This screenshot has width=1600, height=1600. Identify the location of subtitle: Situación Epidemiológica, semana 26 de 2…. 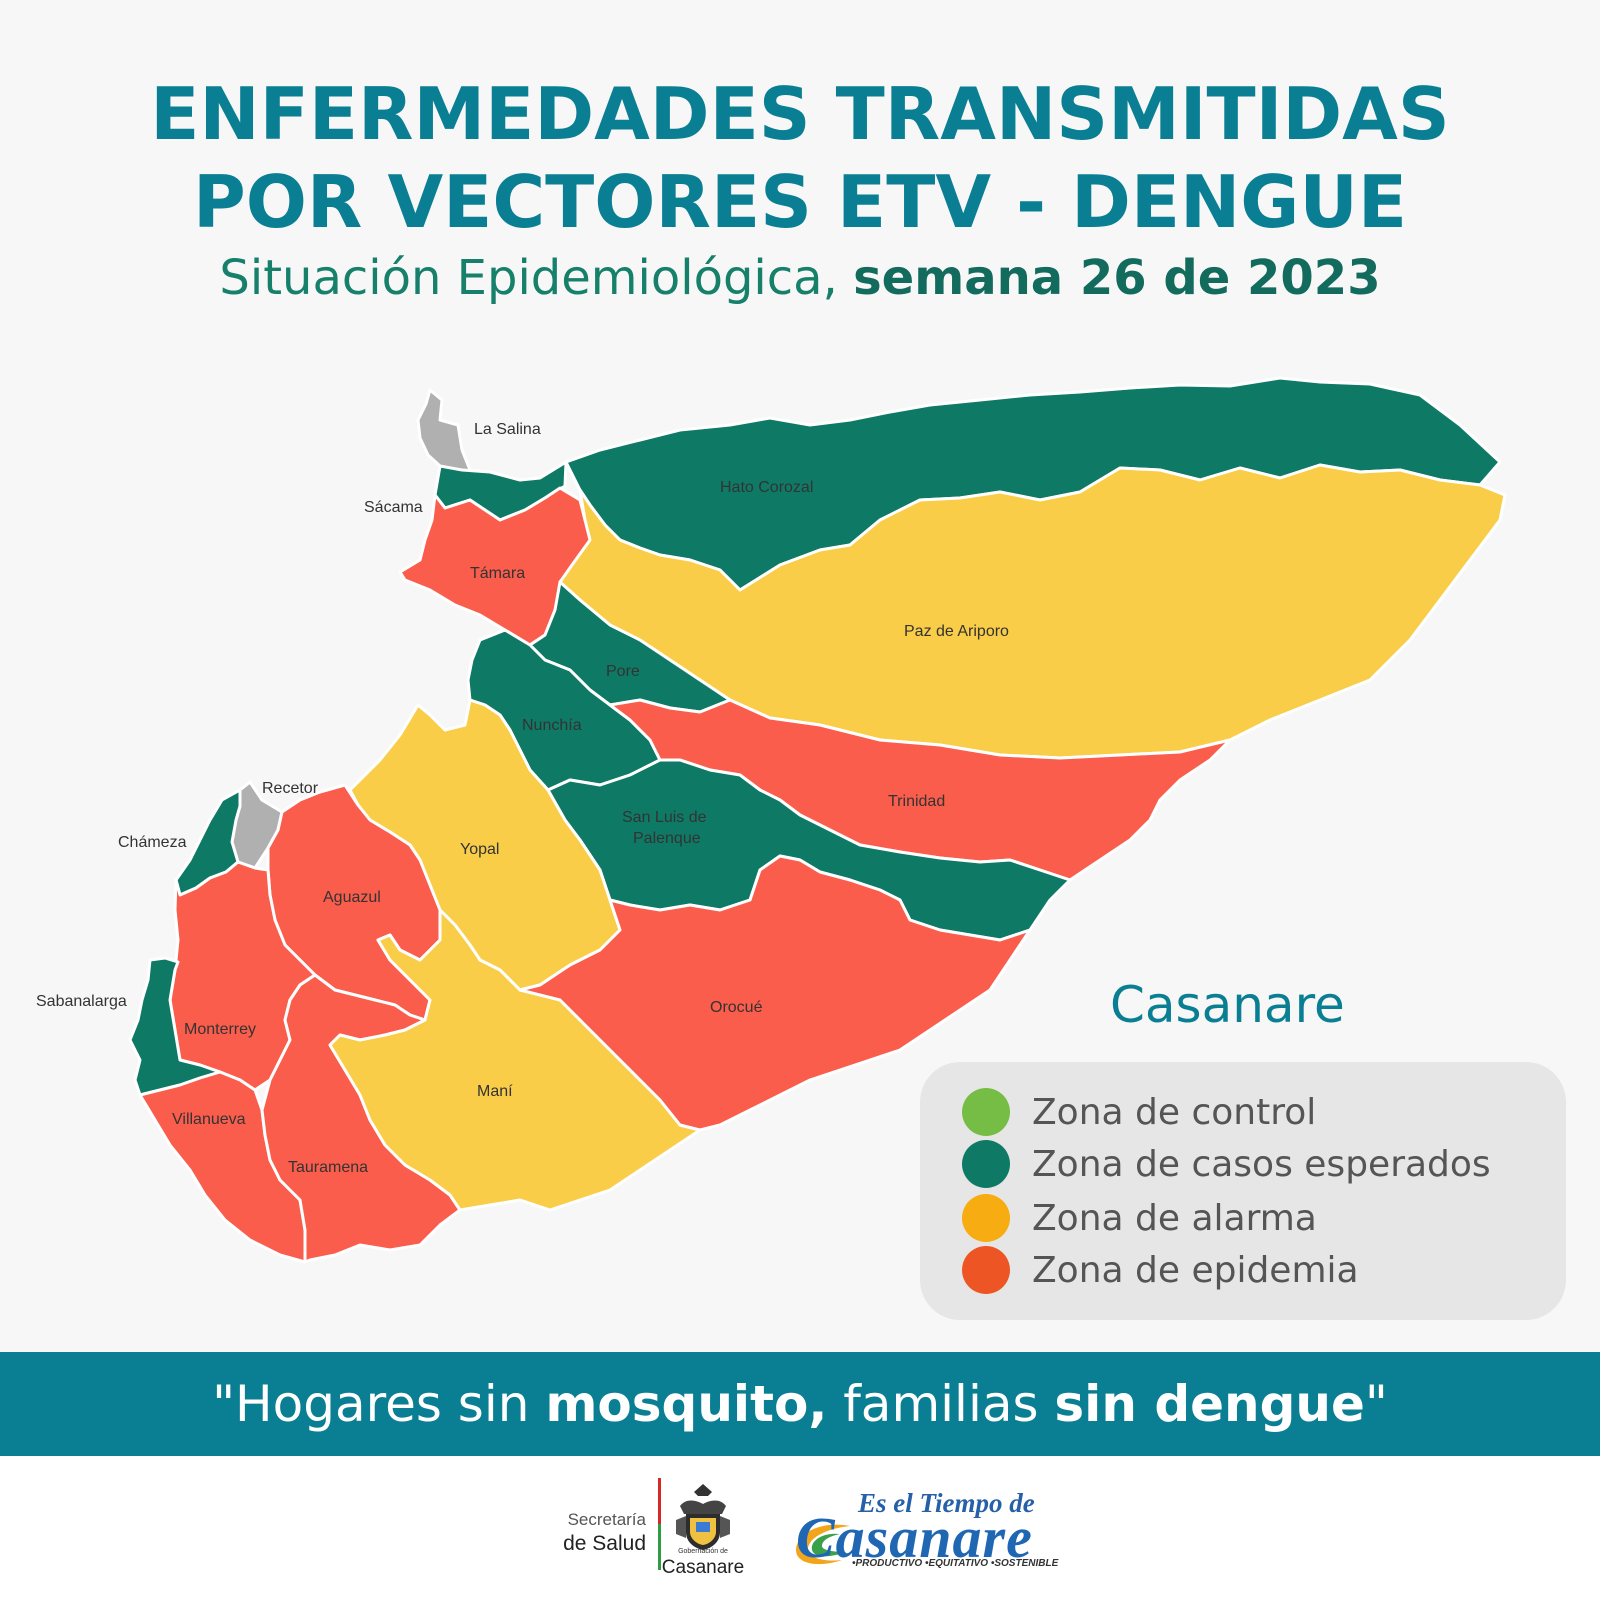
(800, 278).